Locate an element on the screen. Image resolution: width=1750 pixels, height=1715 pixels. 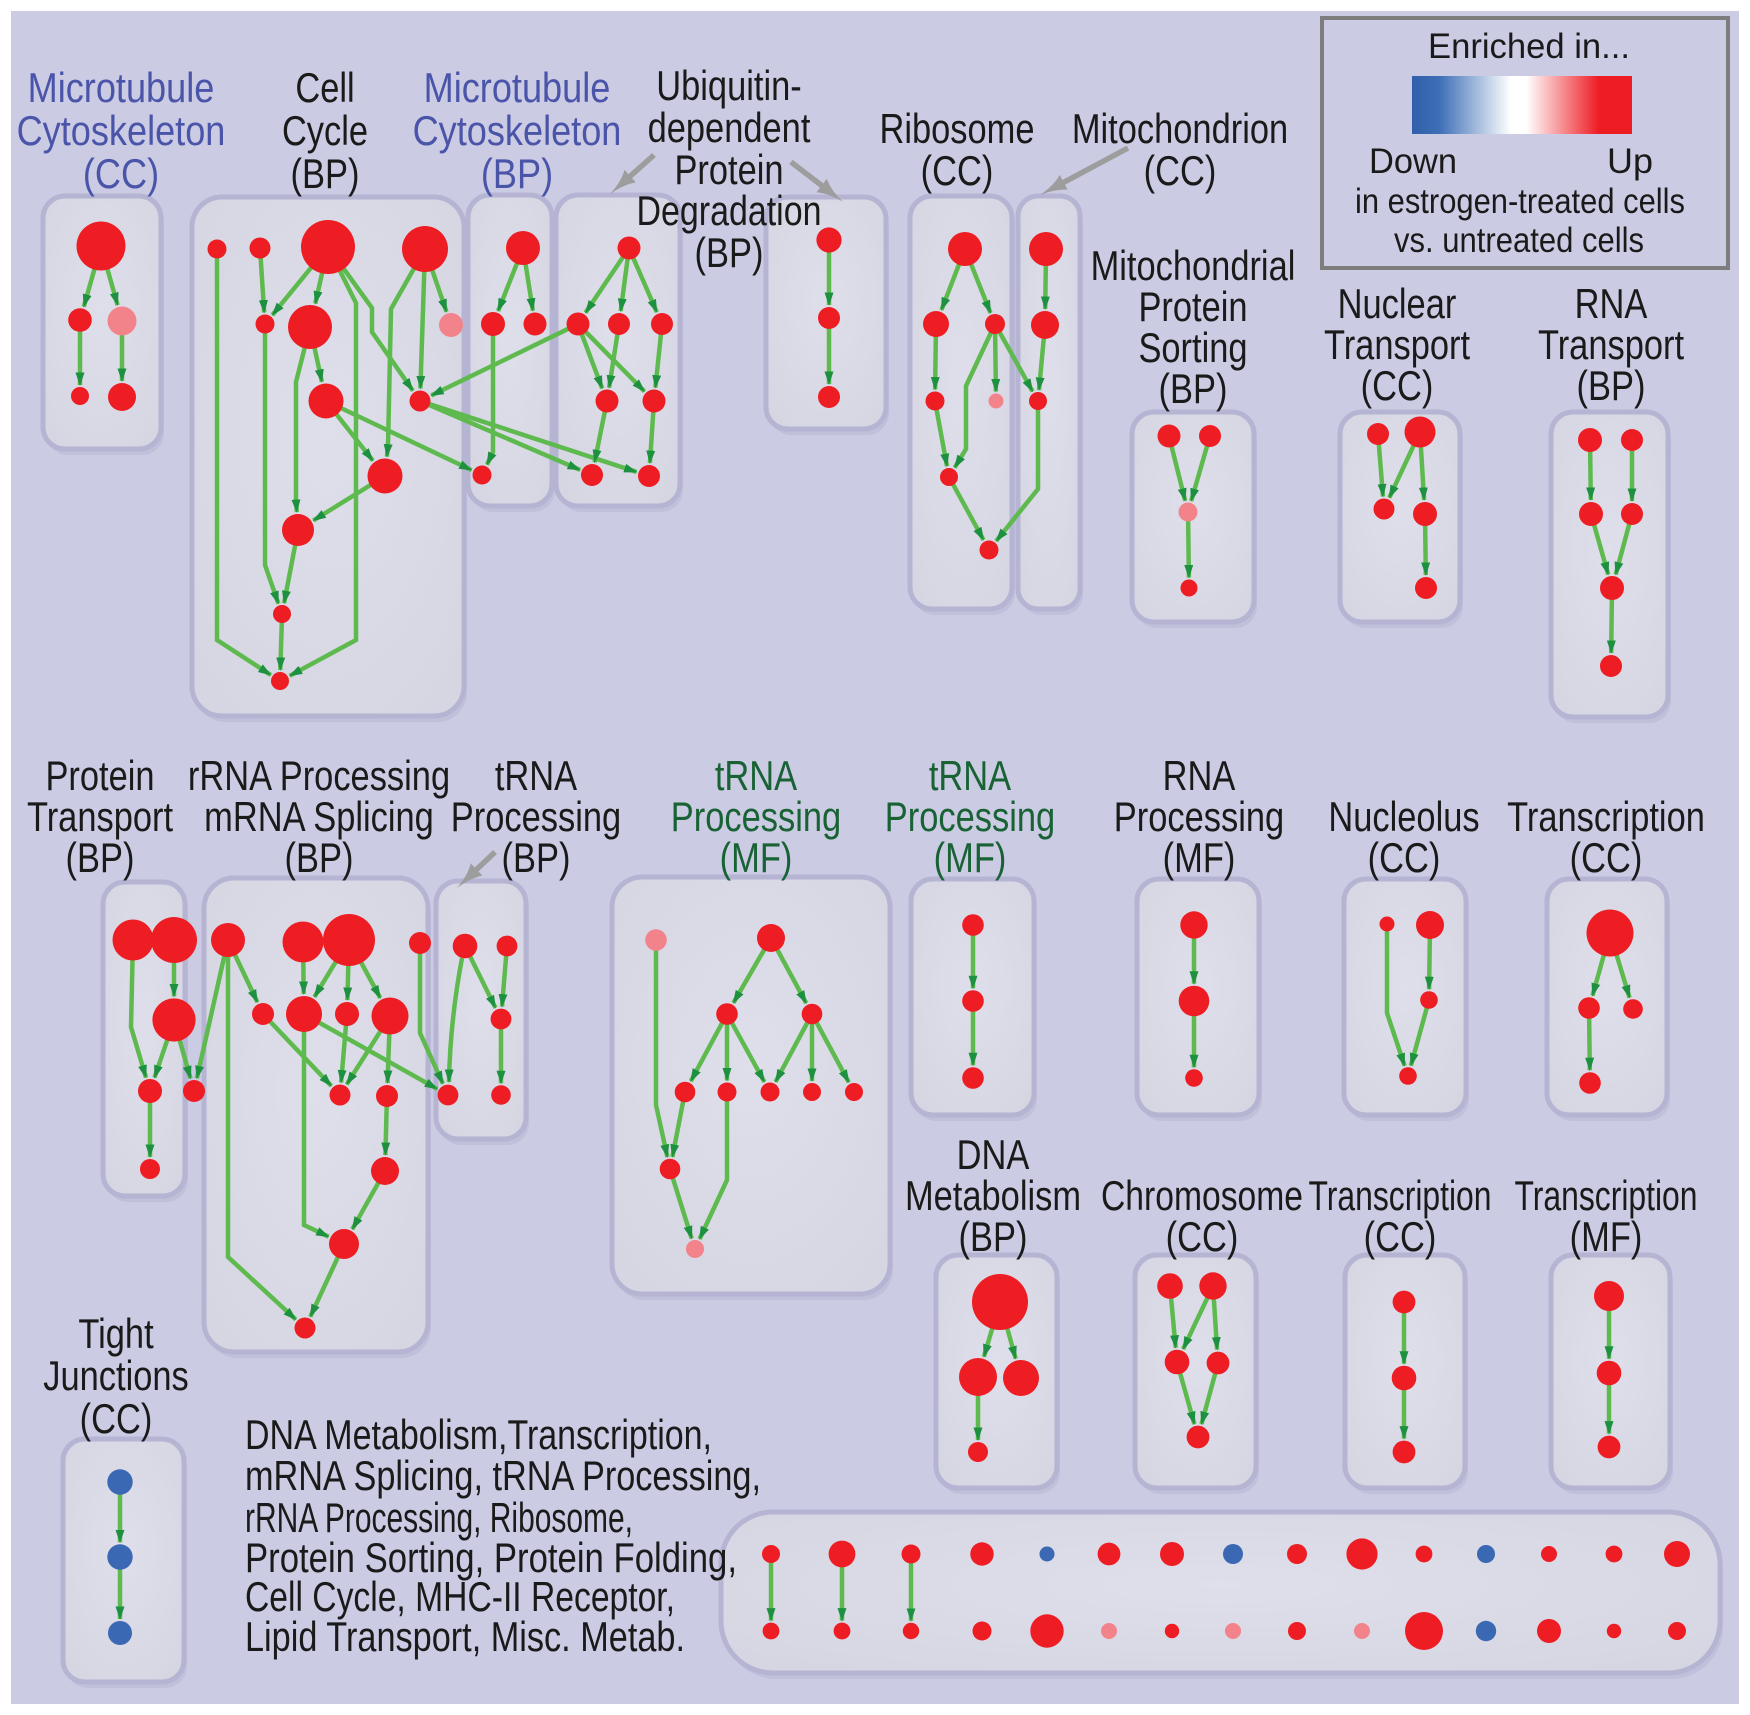
svg-text: Down is located at coordinates (1413, 161).